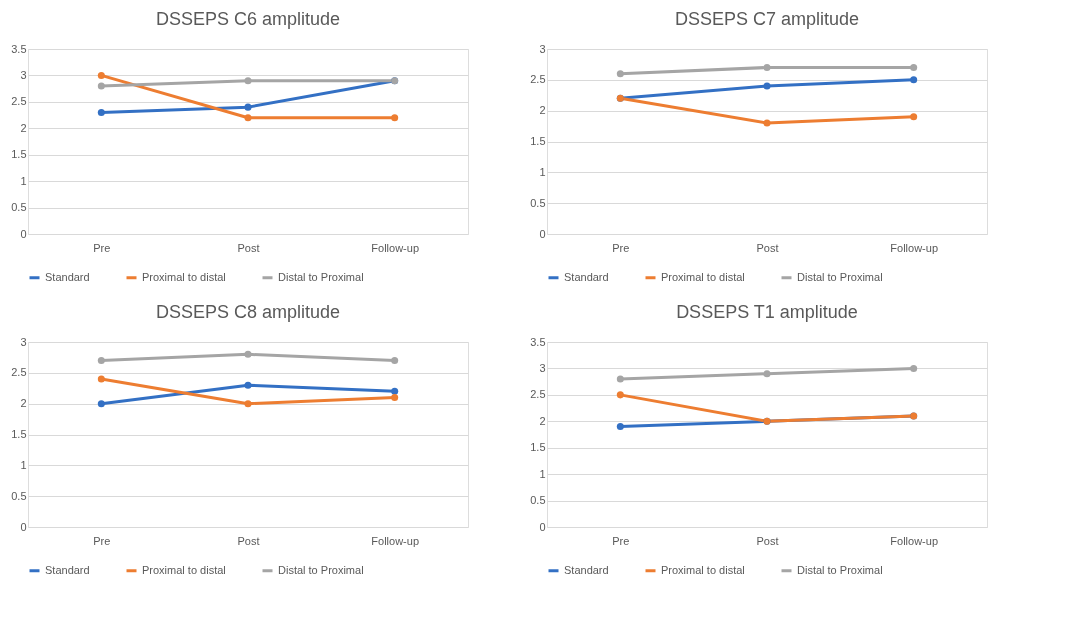 The width and height of the screenshot is (1072, 635). What do you see at coordinates (248, 312) in the screenshot?
I see `chart-title: DSSEPS C8 amplitude` at bounding box center [248, 312].